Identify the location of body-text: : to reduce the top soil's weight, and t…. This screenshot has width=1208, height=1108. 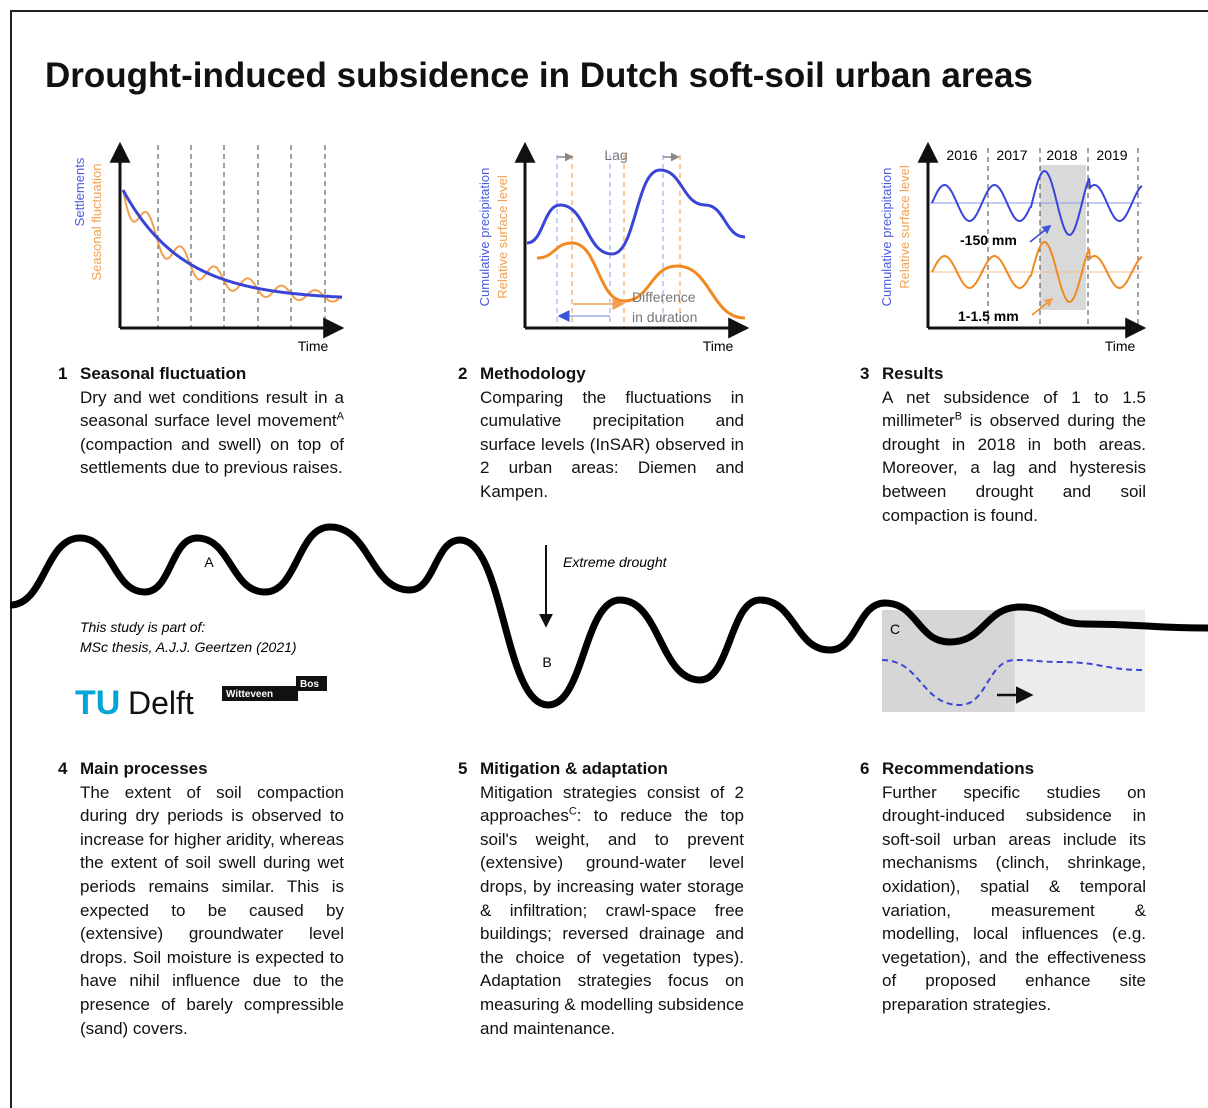
(612, 922).